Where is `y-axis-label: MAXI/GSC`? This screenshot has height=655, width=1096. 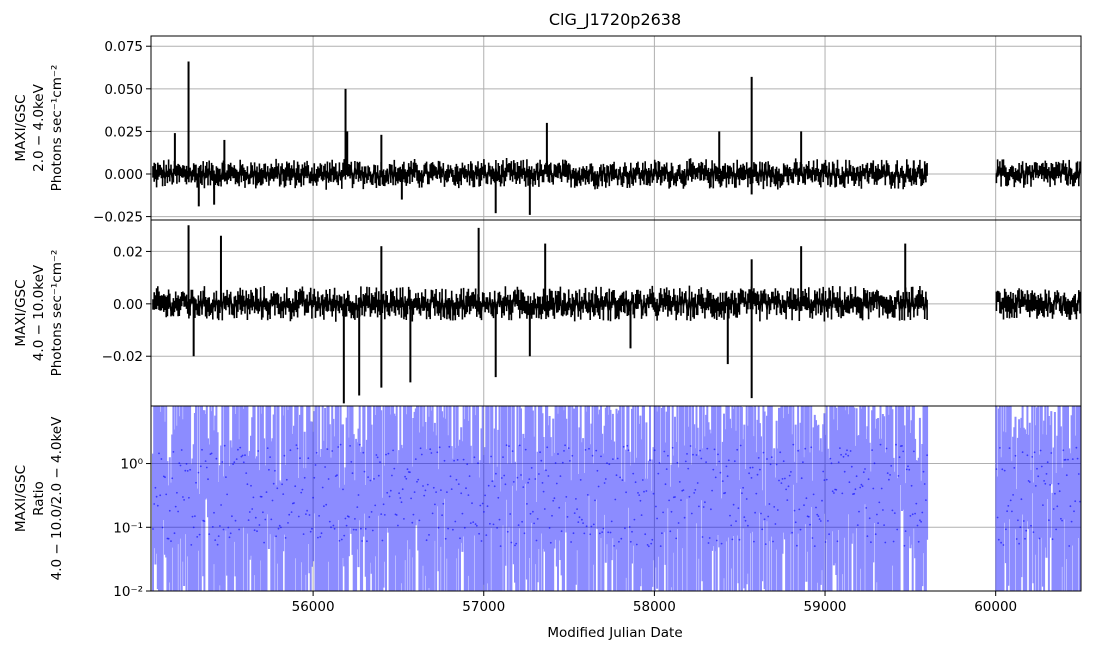 y-axis-label: MAXI/GSC is located at coordinates (21, 498).